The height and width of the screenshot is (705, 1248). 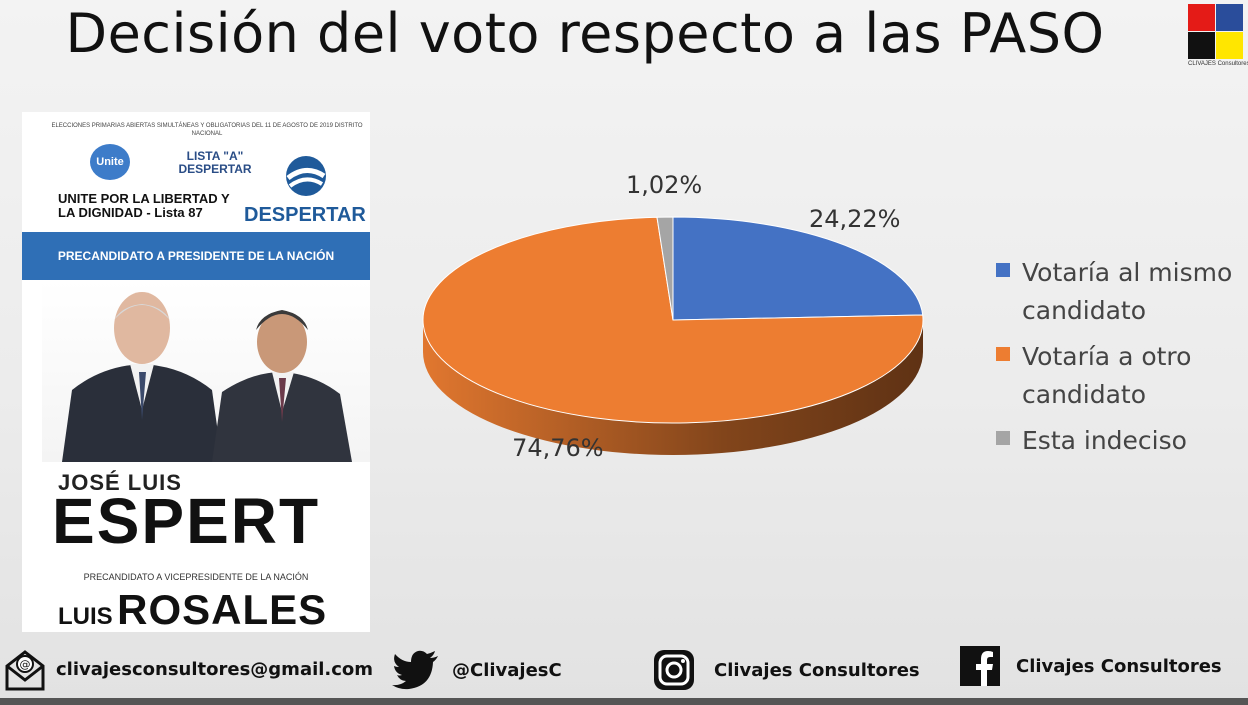 I want to click on pie-data-label: 74,76%, so click(x=558, y=448).